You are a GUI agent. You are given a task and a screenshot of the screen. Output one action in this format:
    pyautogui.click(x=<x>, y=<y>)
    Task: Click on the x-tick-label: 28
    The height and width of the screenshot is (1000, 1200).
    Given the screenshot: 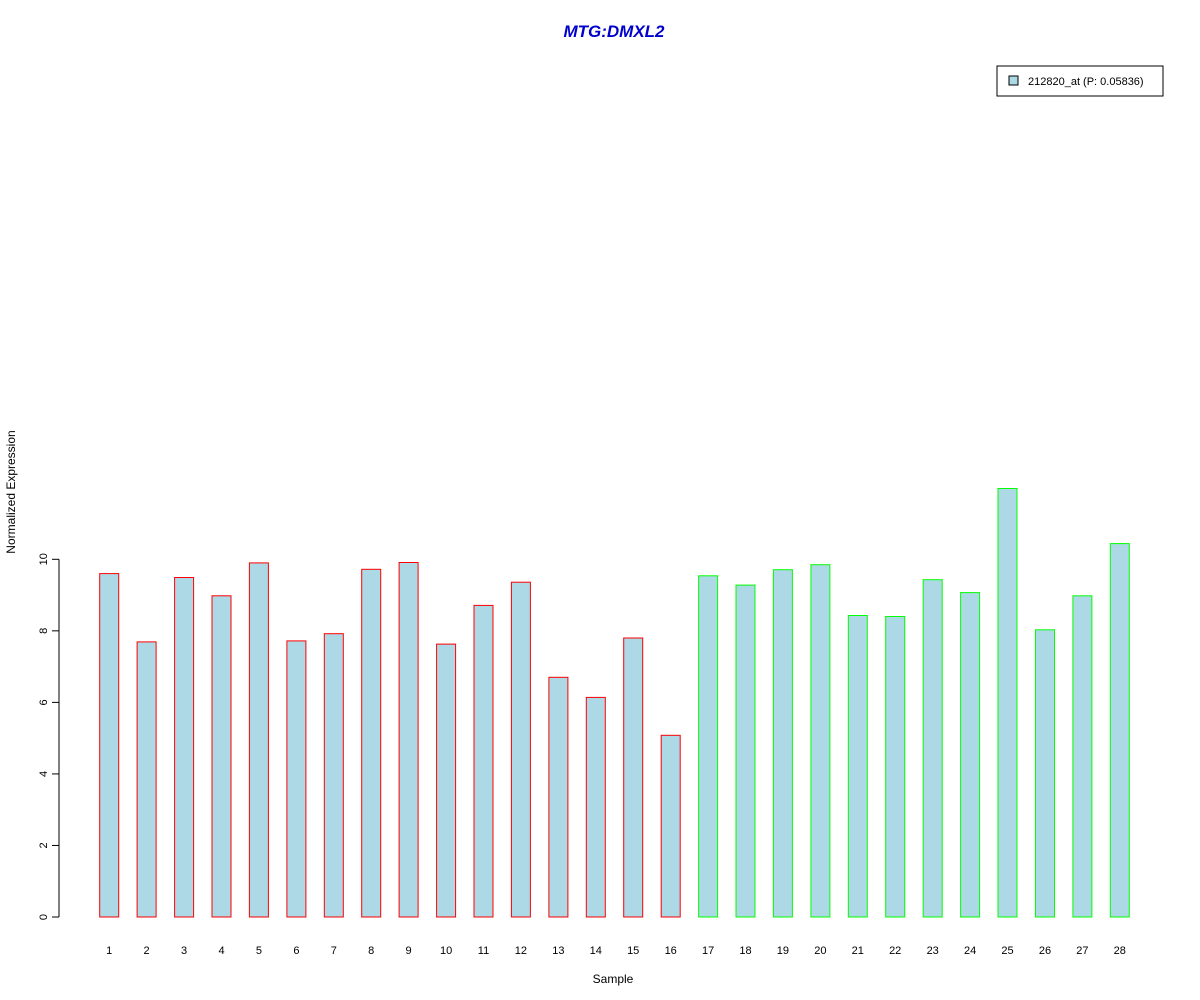 What is the action you would take?
    pyautogui.click(x=1120, y=951)
    